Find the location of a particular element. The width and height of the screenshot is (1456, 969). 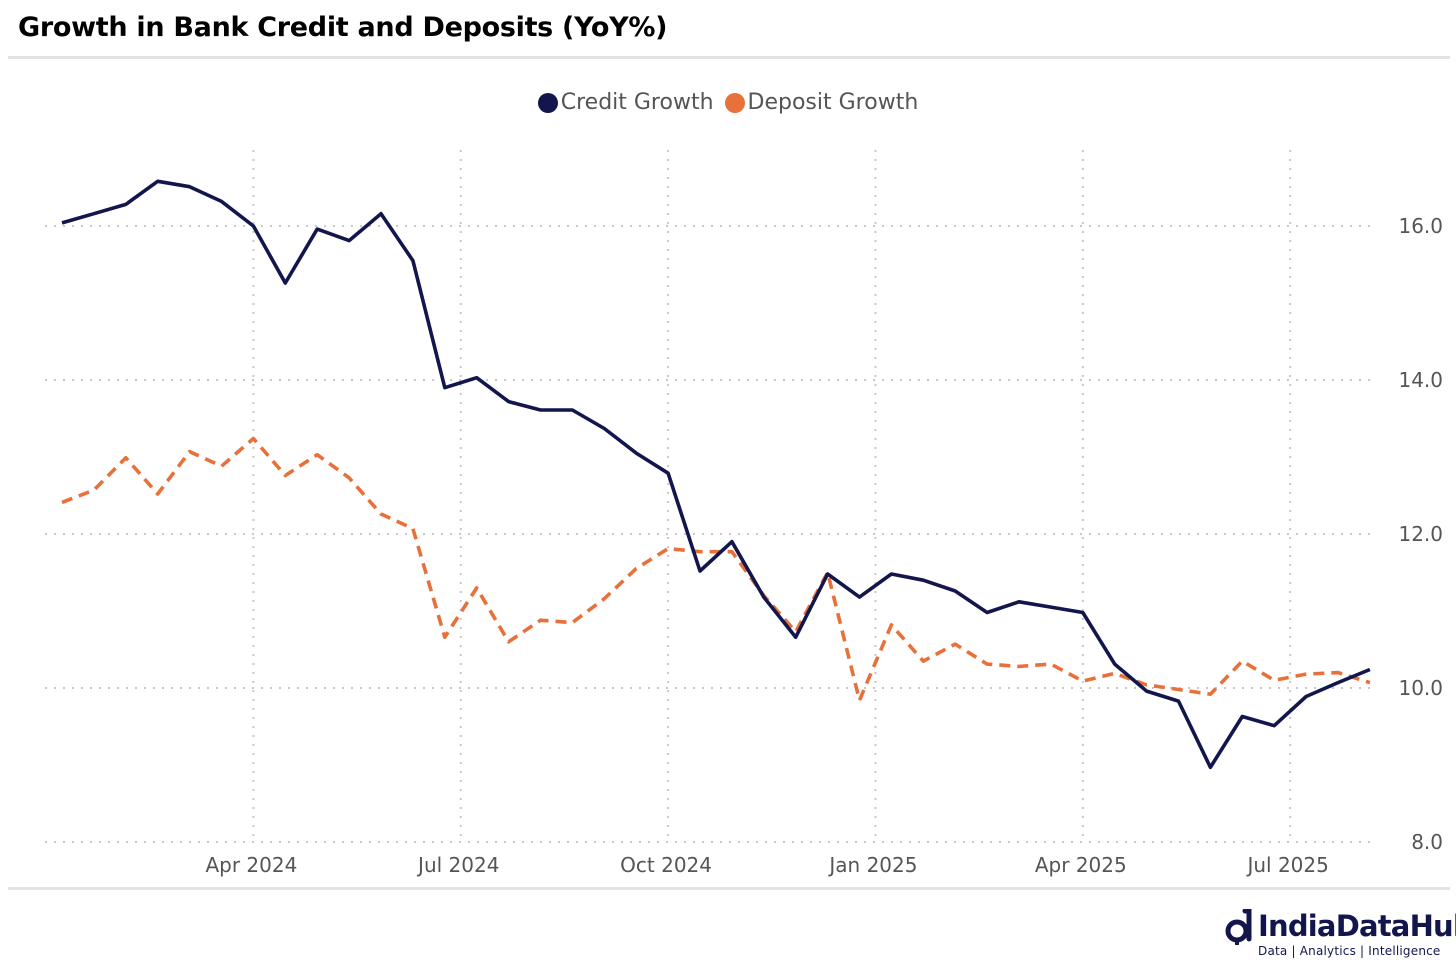

x-tick-label: Apr 2024 is located at coordinates (251, 865).